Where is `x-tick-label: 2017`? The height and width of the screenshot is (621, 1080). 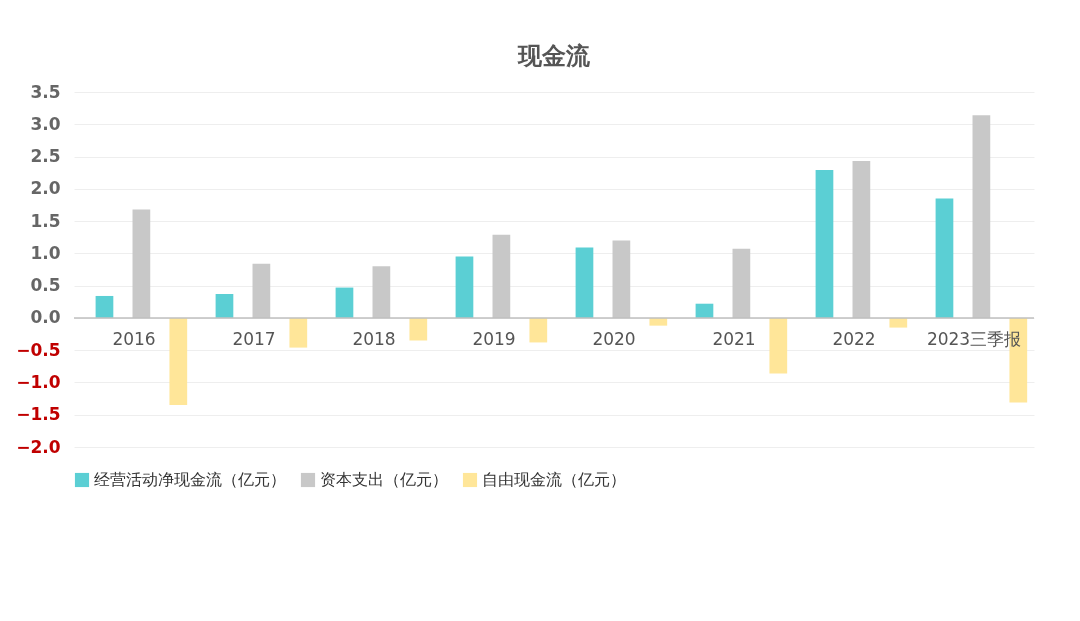 x-tick-label: 2017 is located at coordinates (254, 338).